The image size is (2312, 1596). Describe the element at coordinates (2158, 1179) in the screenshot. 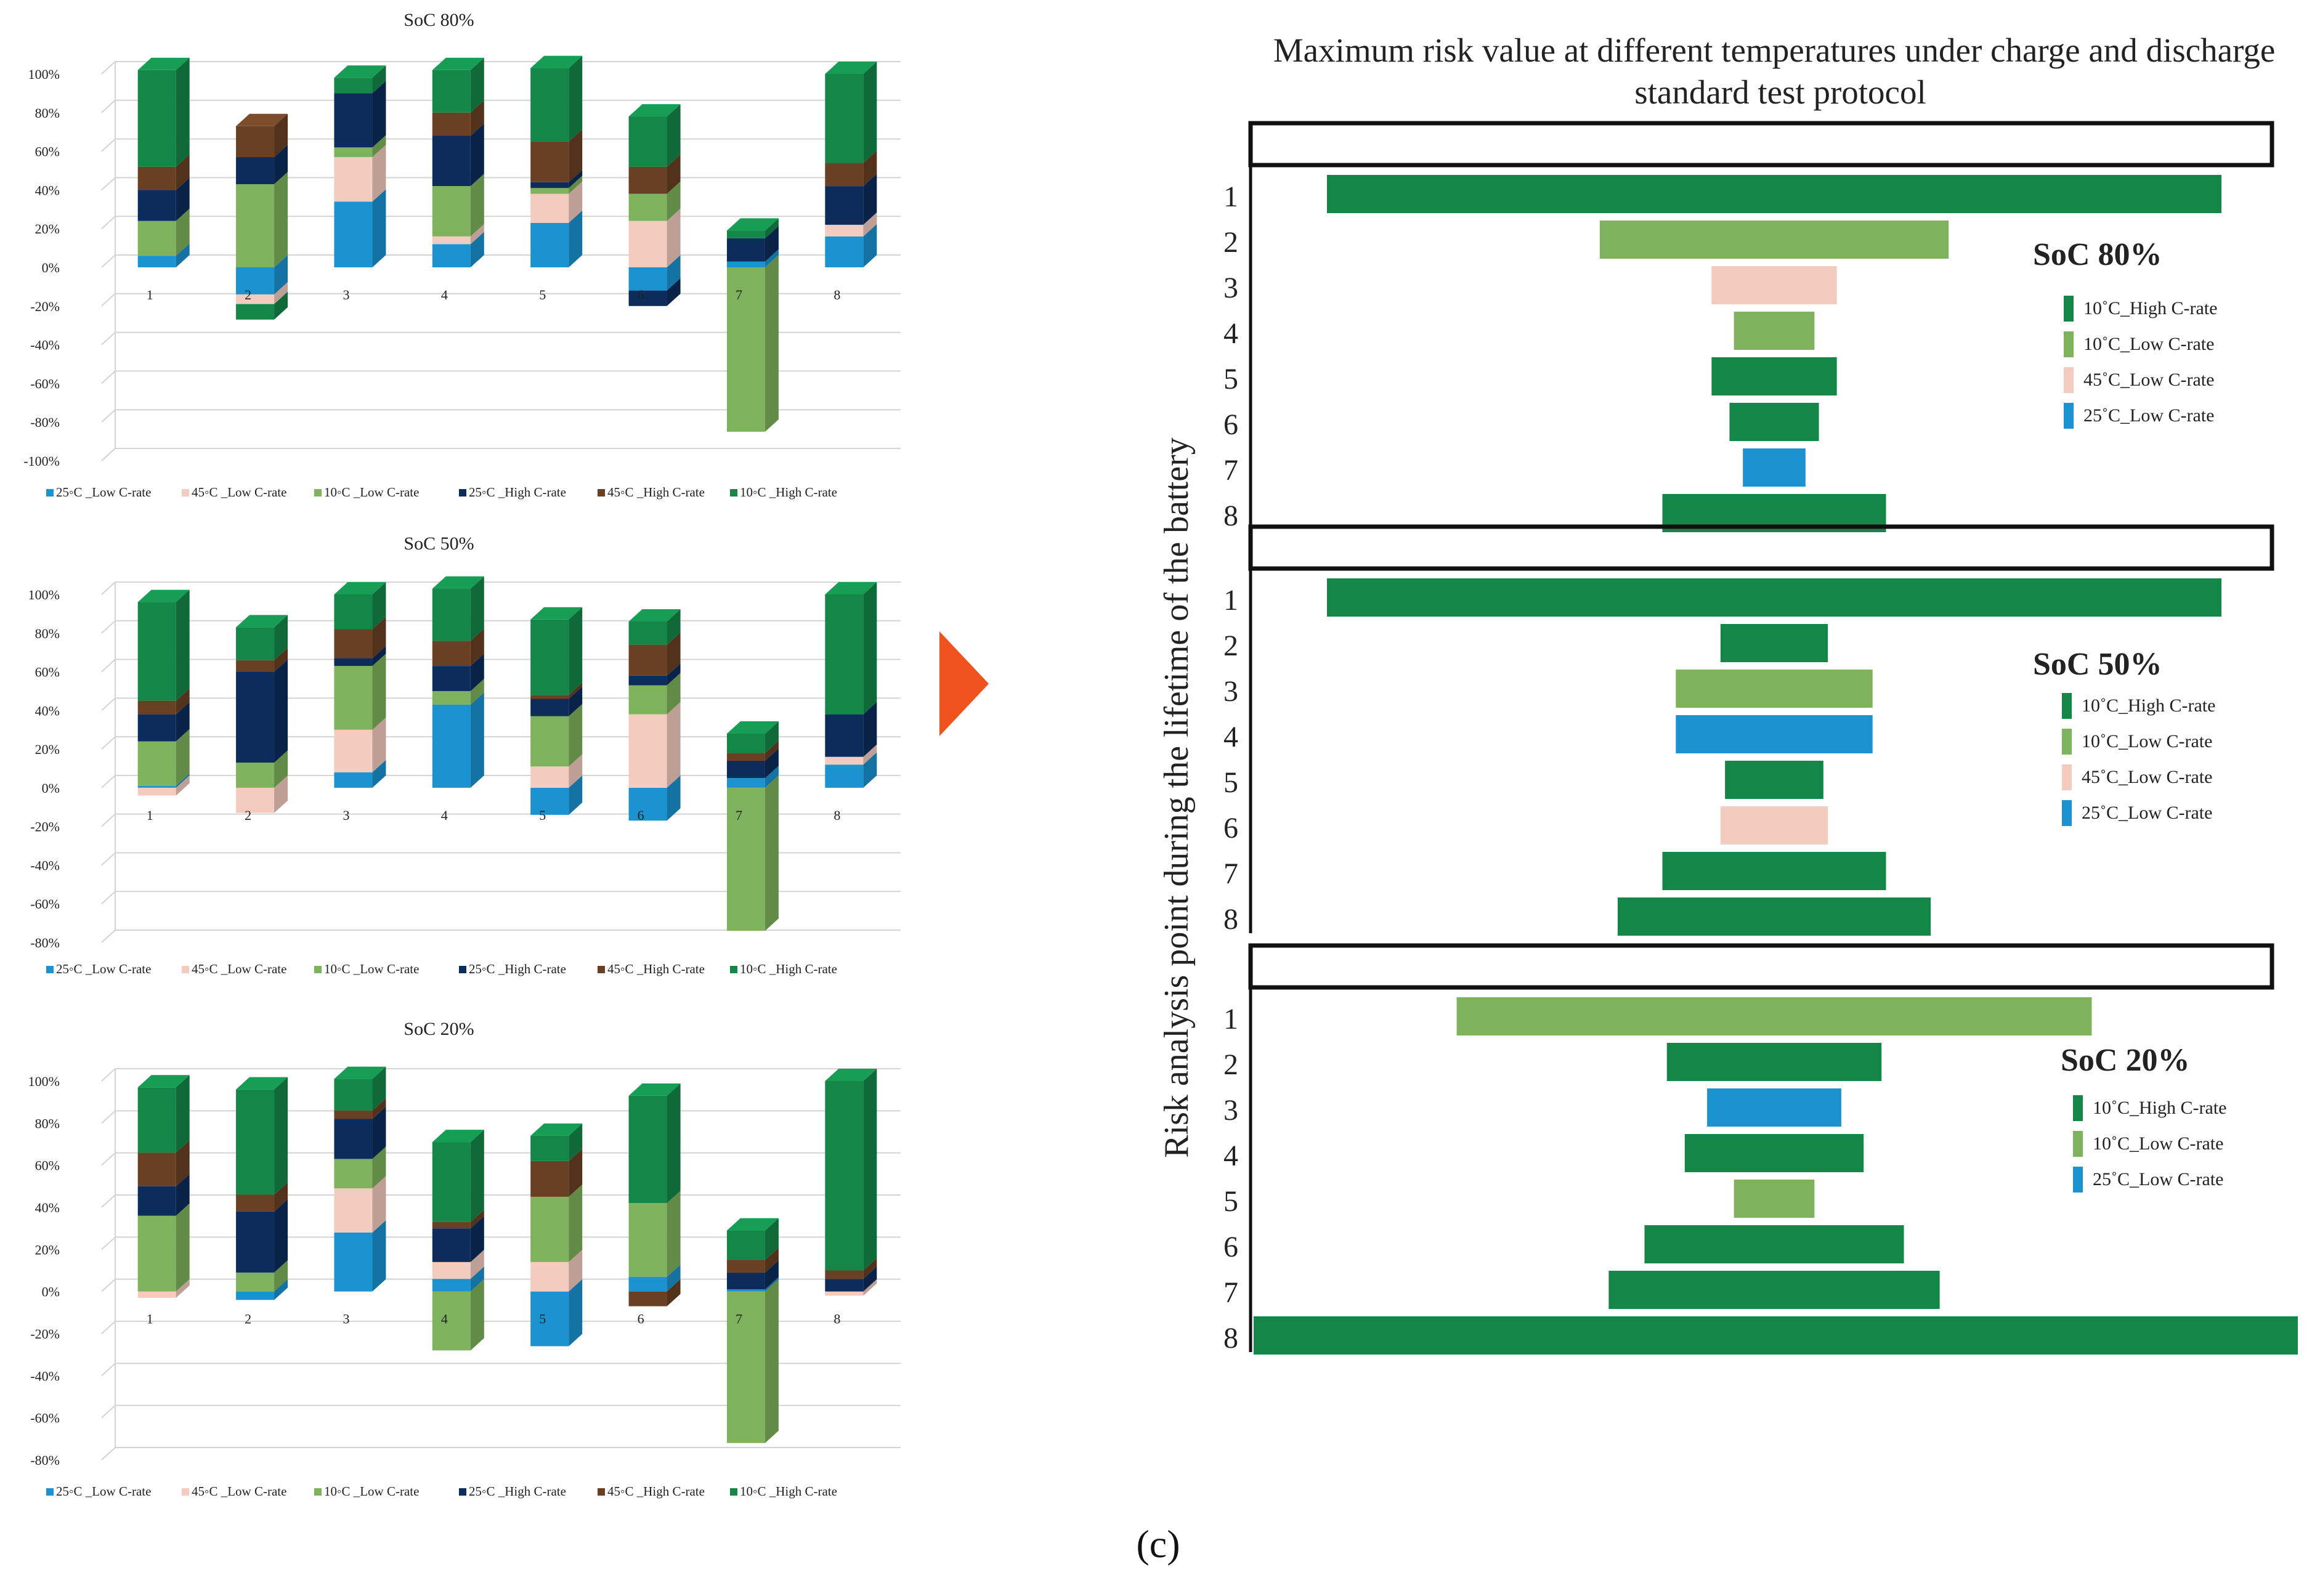

I see `panel-legend-label: 25˚C_Low C-rate` at that location.